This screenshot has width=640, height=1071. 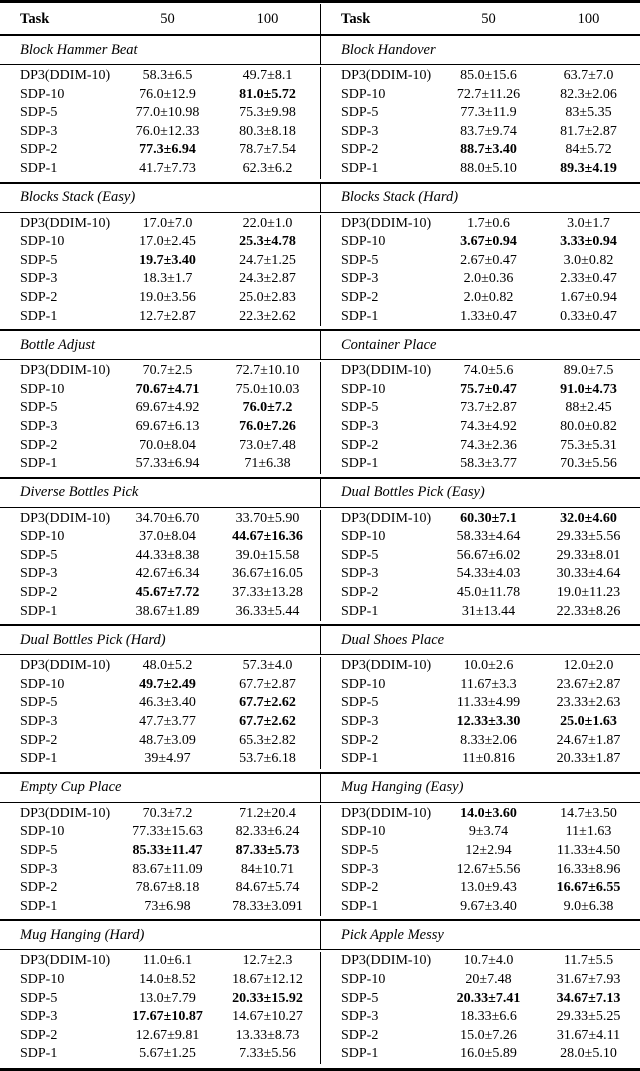 I want to click on value-100: 75.0±10.03, so click(x=267, y=389).